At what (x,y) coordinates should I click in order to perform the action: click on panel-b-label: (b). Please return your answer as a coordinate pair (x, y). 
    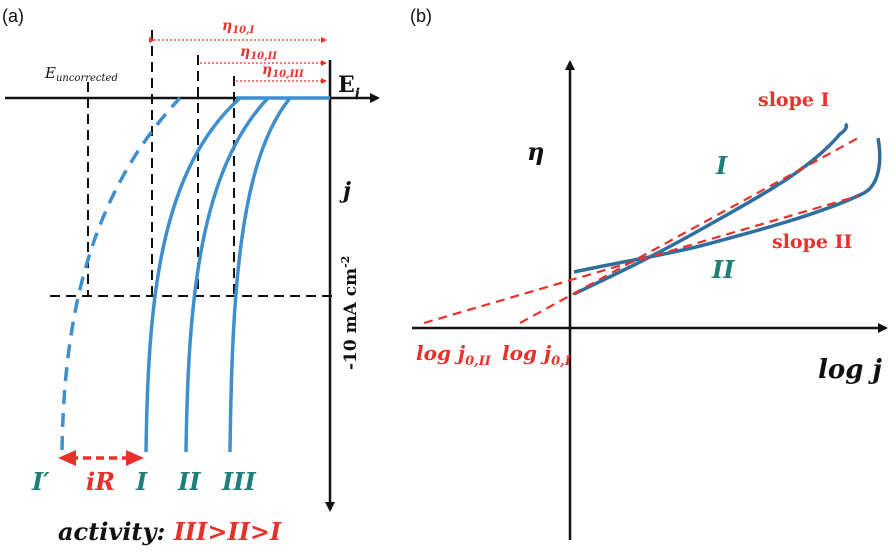
    Looking at the image, I should click on (421, 16).